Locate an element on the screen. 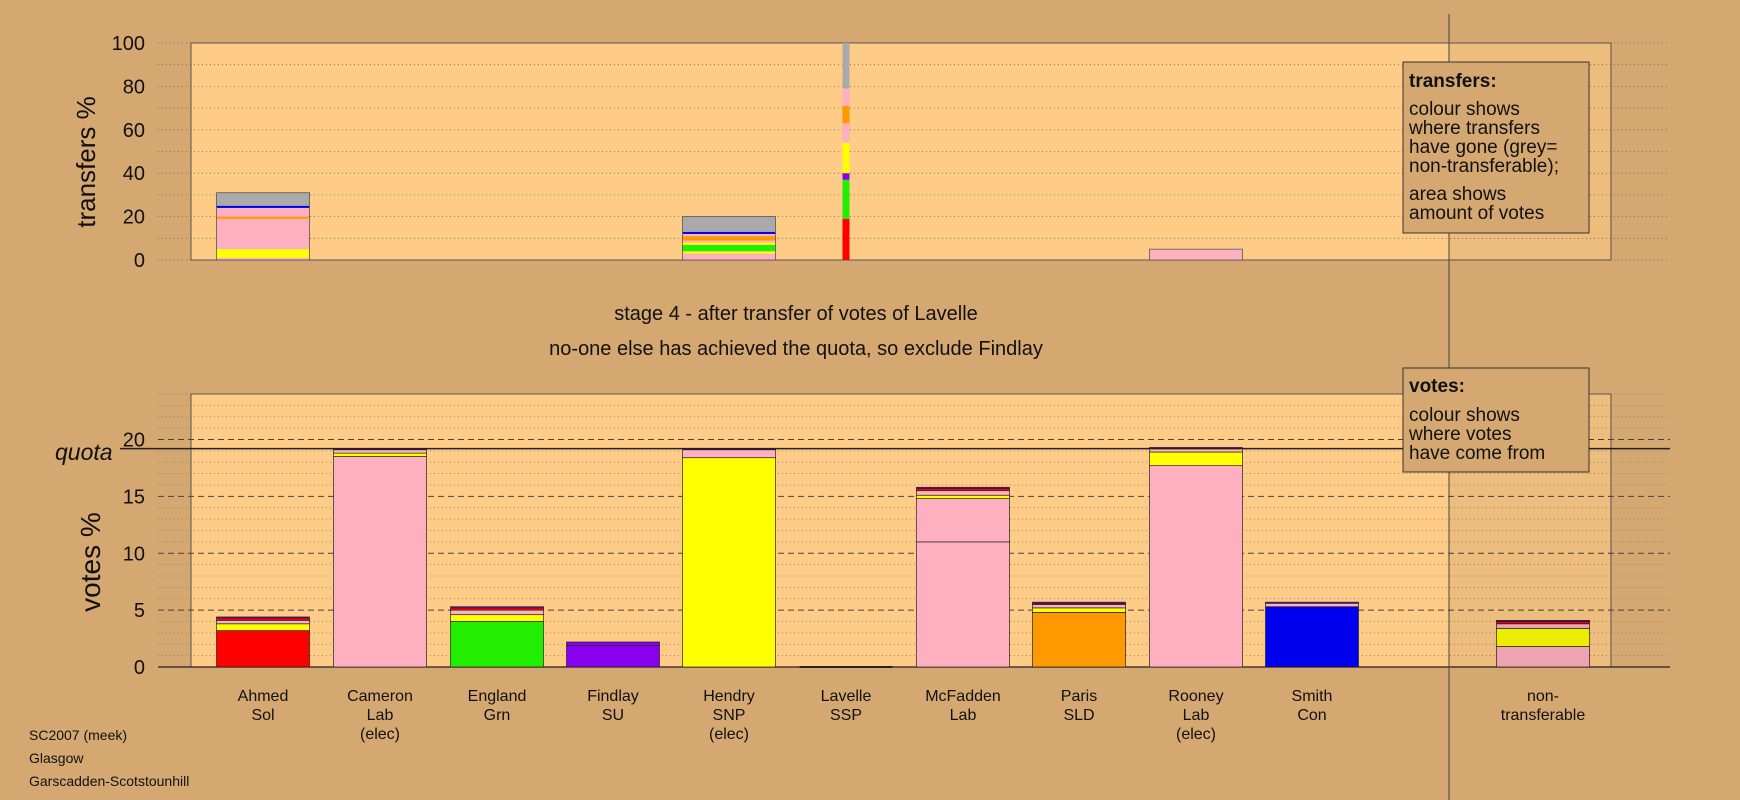  candidate-name: Lavelle is located at coordinates (846, 696).